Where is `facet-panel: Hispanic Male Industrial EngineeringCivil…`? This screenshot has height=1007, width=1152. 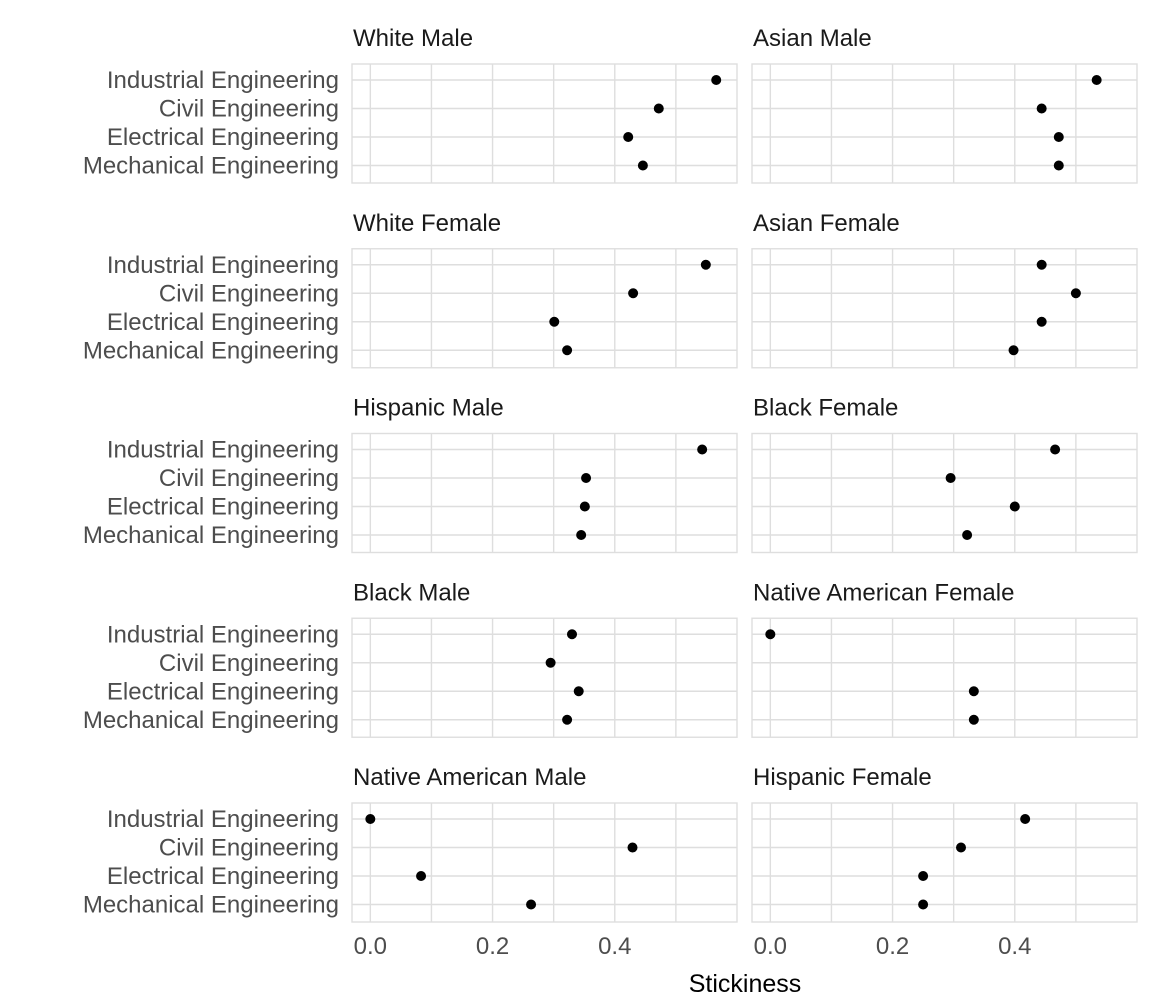 facet-panel: Hispanic Male Industrial EngineeringCivil… is located at coordinates (410, 474).